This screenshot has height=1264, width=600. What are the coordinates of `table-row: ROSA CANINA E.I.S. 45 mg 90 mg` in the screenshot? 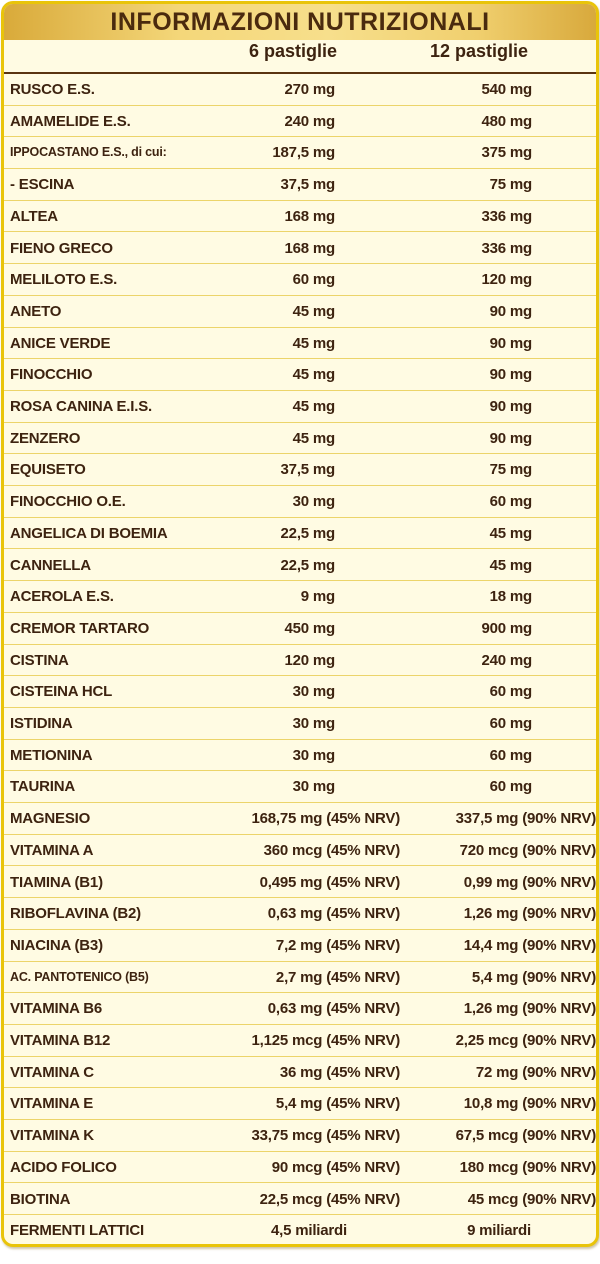 It's located at (300, 407).